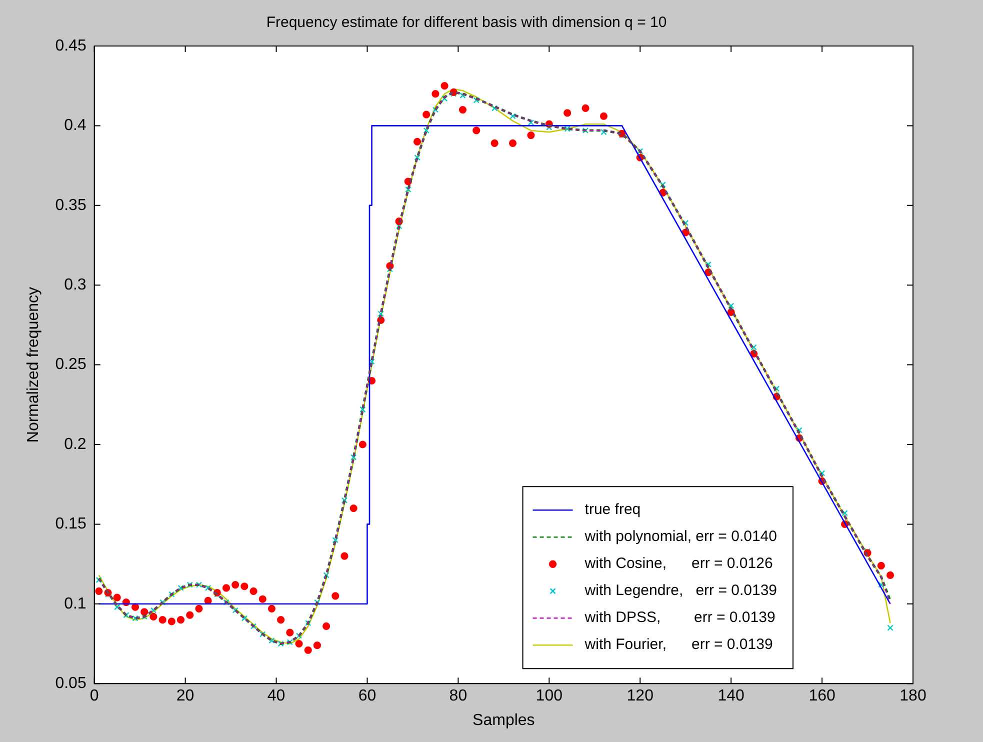  Describe the element at coordinates (678, 563) in the screenshot. I see `legend-label: with Cosine, err = 0.0126` at that location.